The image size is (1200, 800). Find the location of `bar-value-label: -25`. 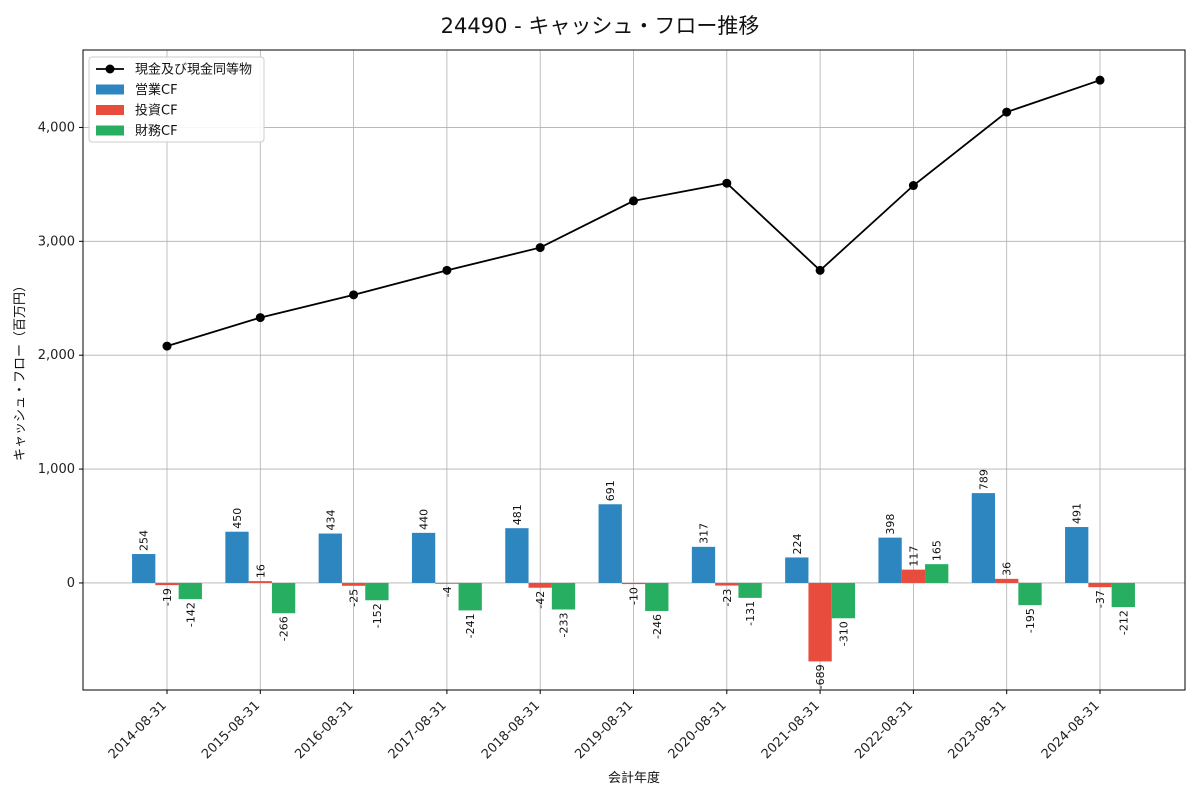

bar-value-label: -25 is located at coordinates (354, 598).